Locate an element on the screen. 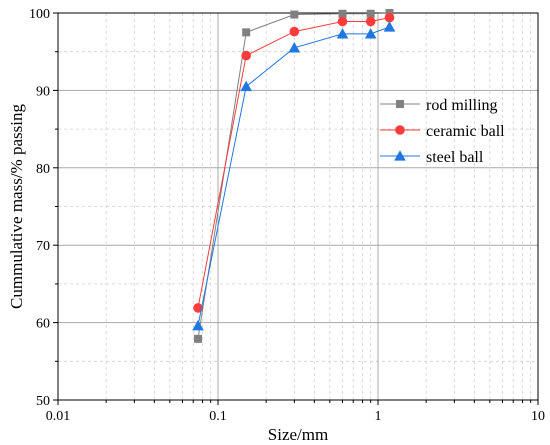 The width and height of the screenshot is (550, 445). legend-item: steel ball is located at coordinates (432, 157).